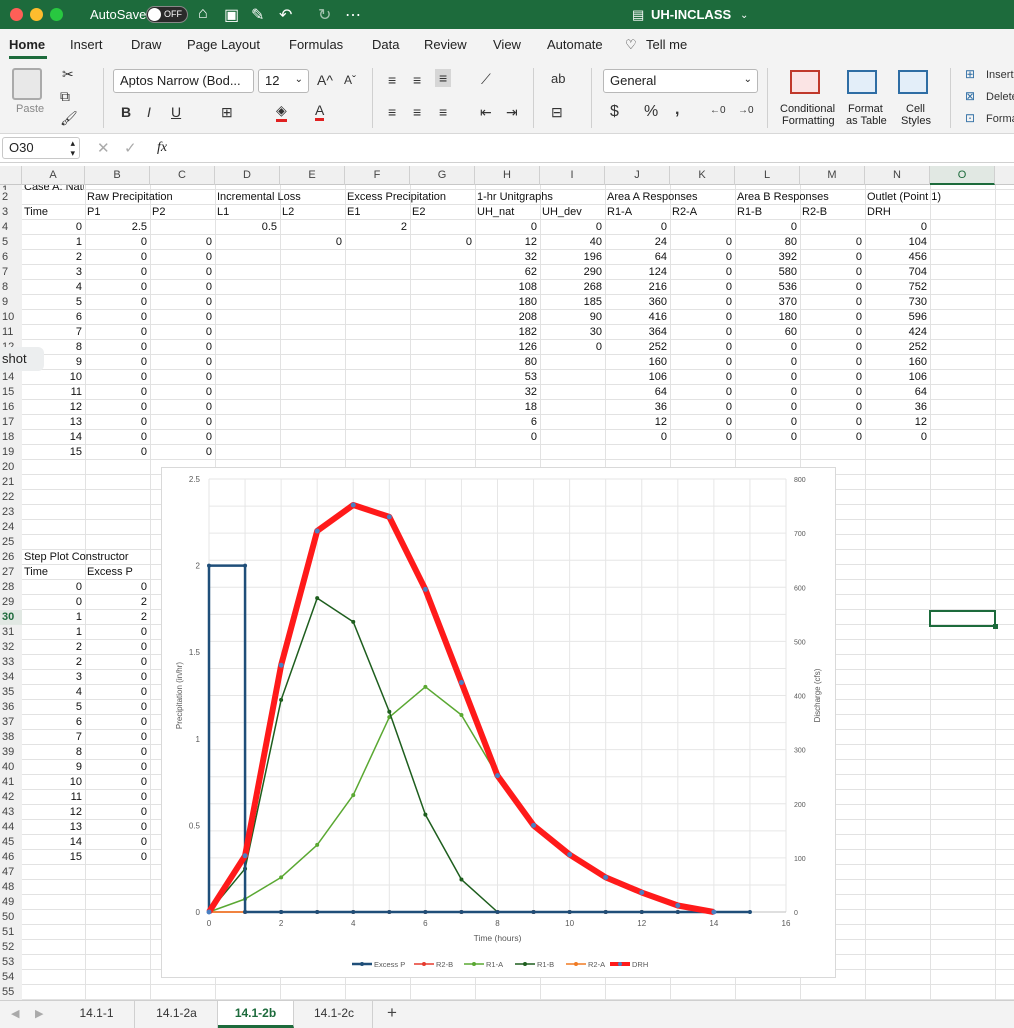 This screenshot has width=1014, height=1028. I want to click on edit-icon: ✎, so click(258, 15).